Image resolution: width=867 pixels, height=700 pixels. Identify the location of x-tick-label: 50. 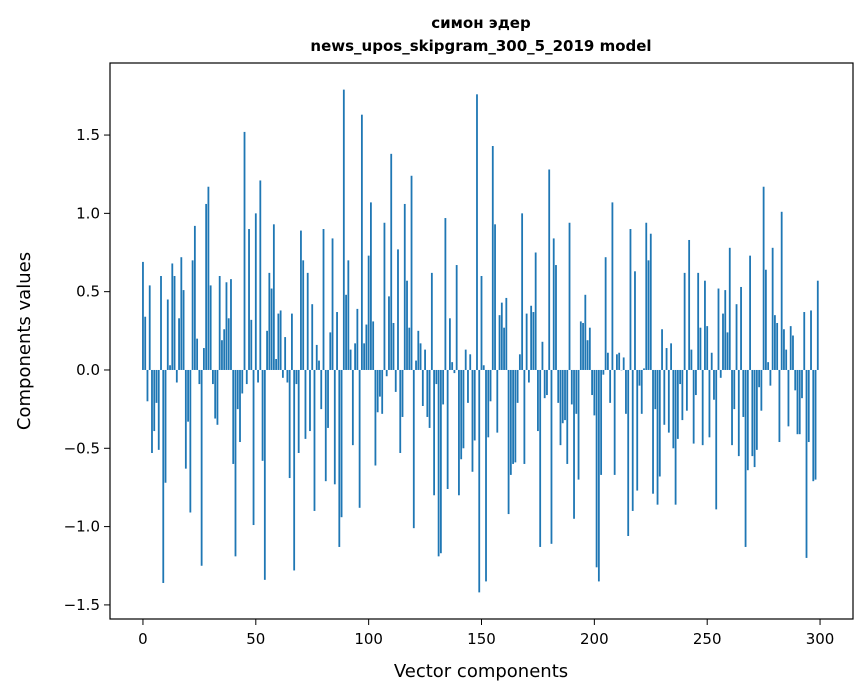
(255, 639).